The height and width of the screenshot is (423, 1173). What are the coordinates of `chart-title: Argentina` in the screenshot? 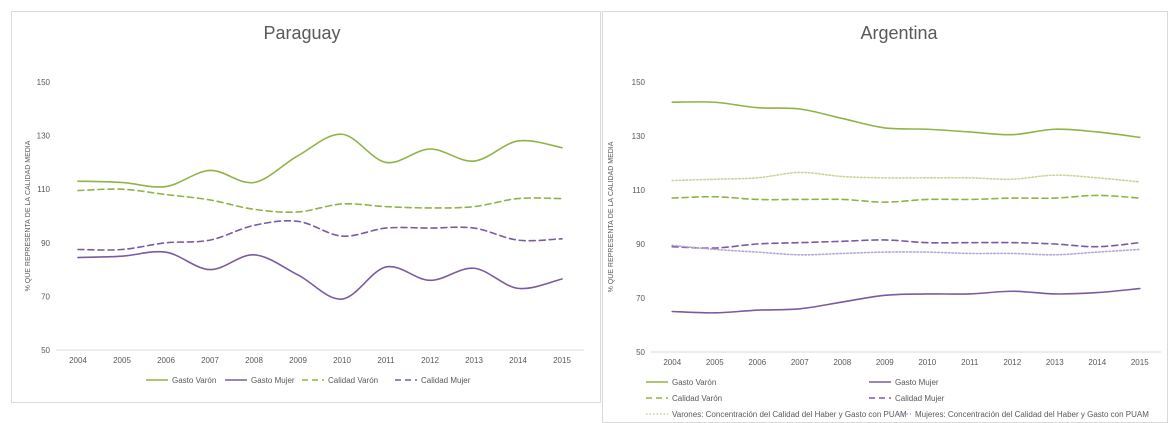 It's located at (899, 33).